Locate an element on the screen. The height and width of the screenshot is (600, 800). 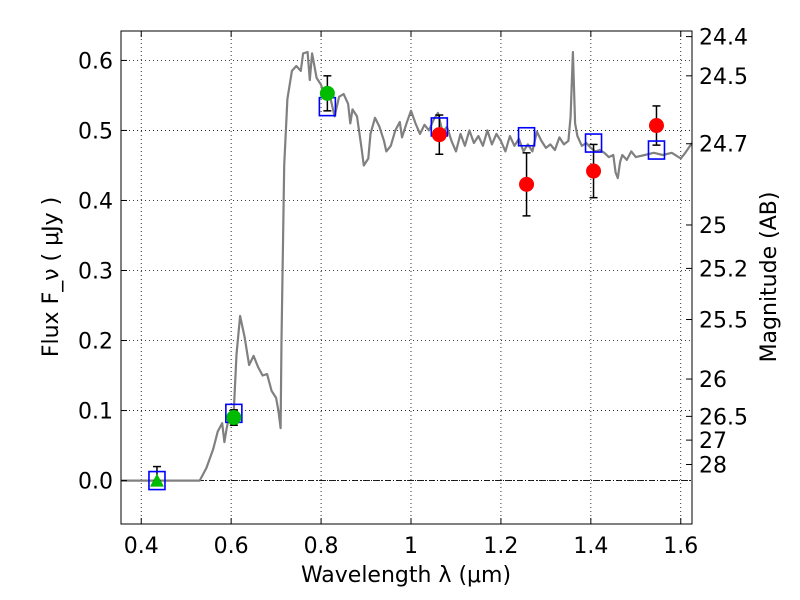
right-tick-label: 28 is located at coordinates (713, 465).